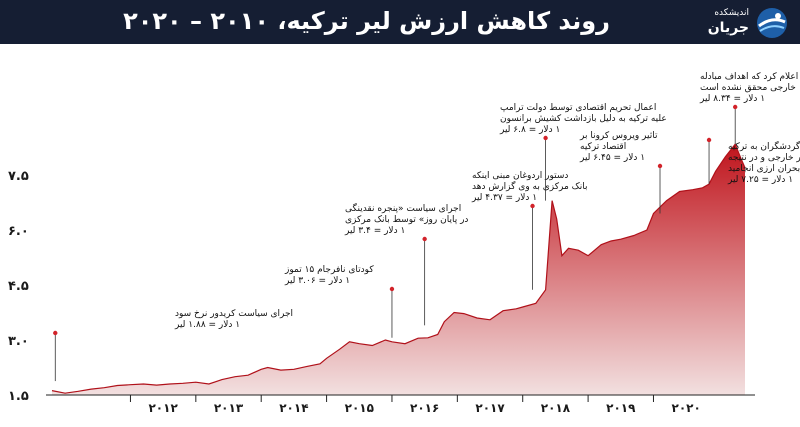 The image size is (800, 427). What do you see at coordinates (621, 408) in the screenshot?
I see `x-tick-label: ۲۰۱۹` at bounding box center [621, 408].